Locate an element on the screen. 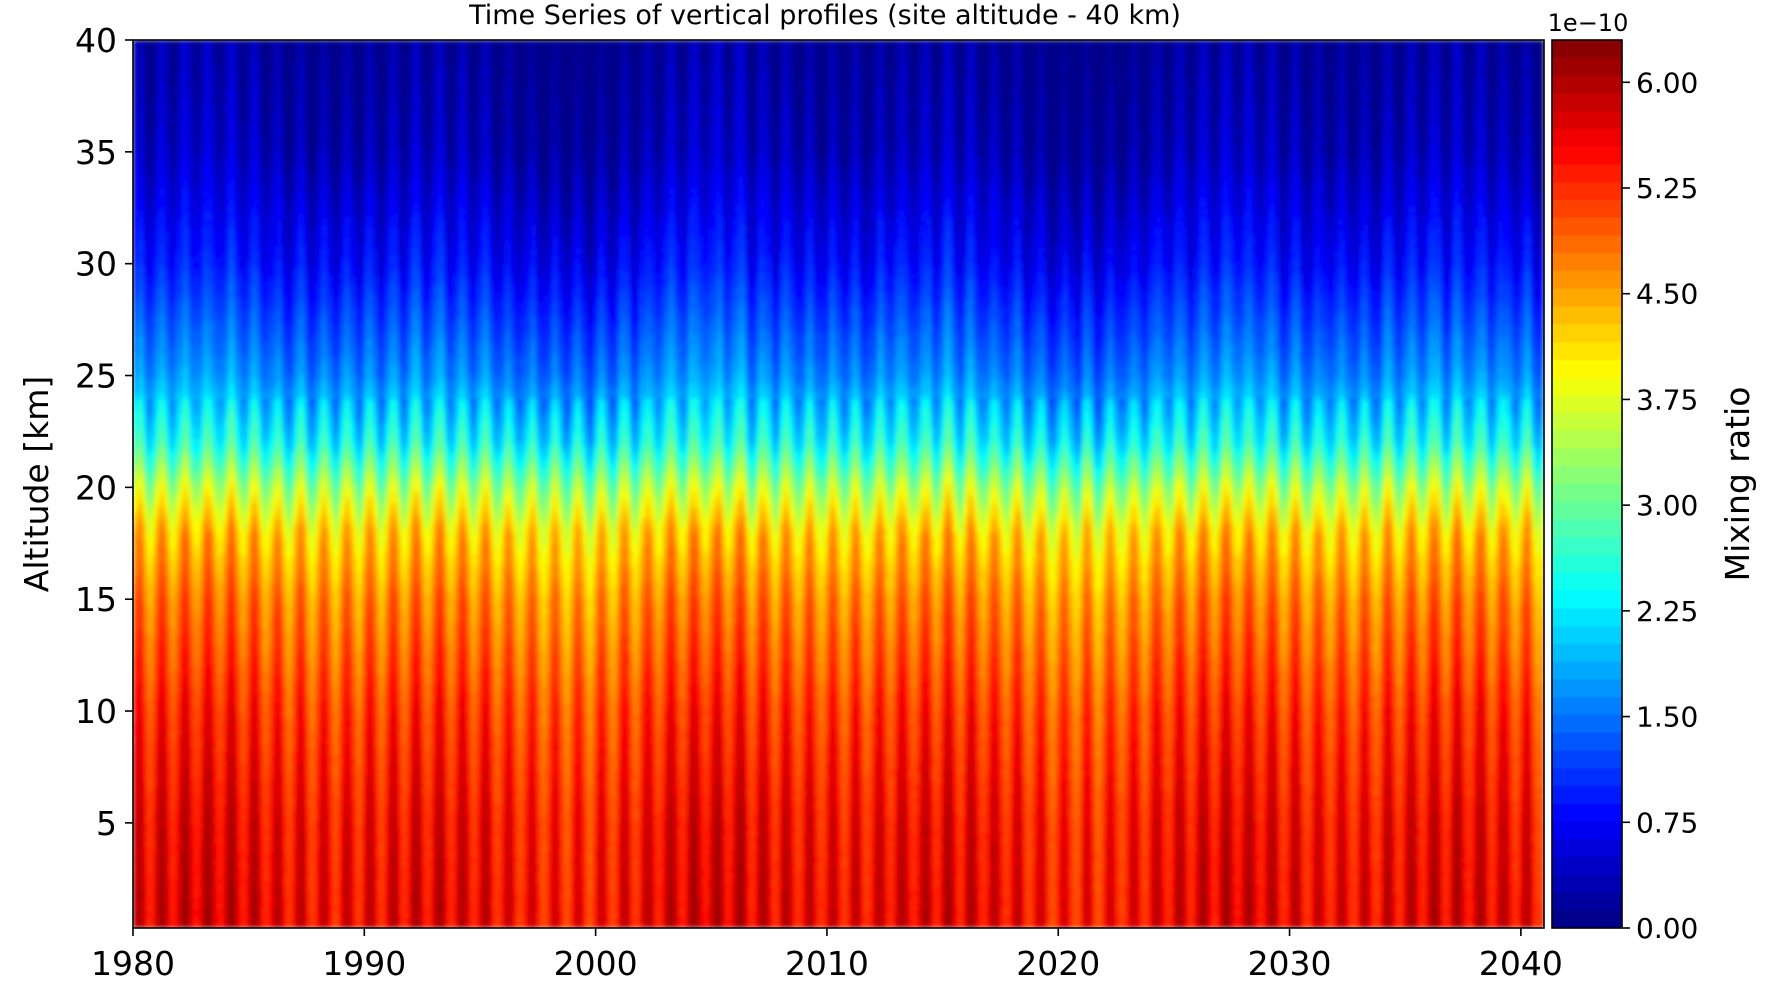 The image size is (1765, 983). colorbar-tick-label: 2.25 is located at coordinates (1667, 611).